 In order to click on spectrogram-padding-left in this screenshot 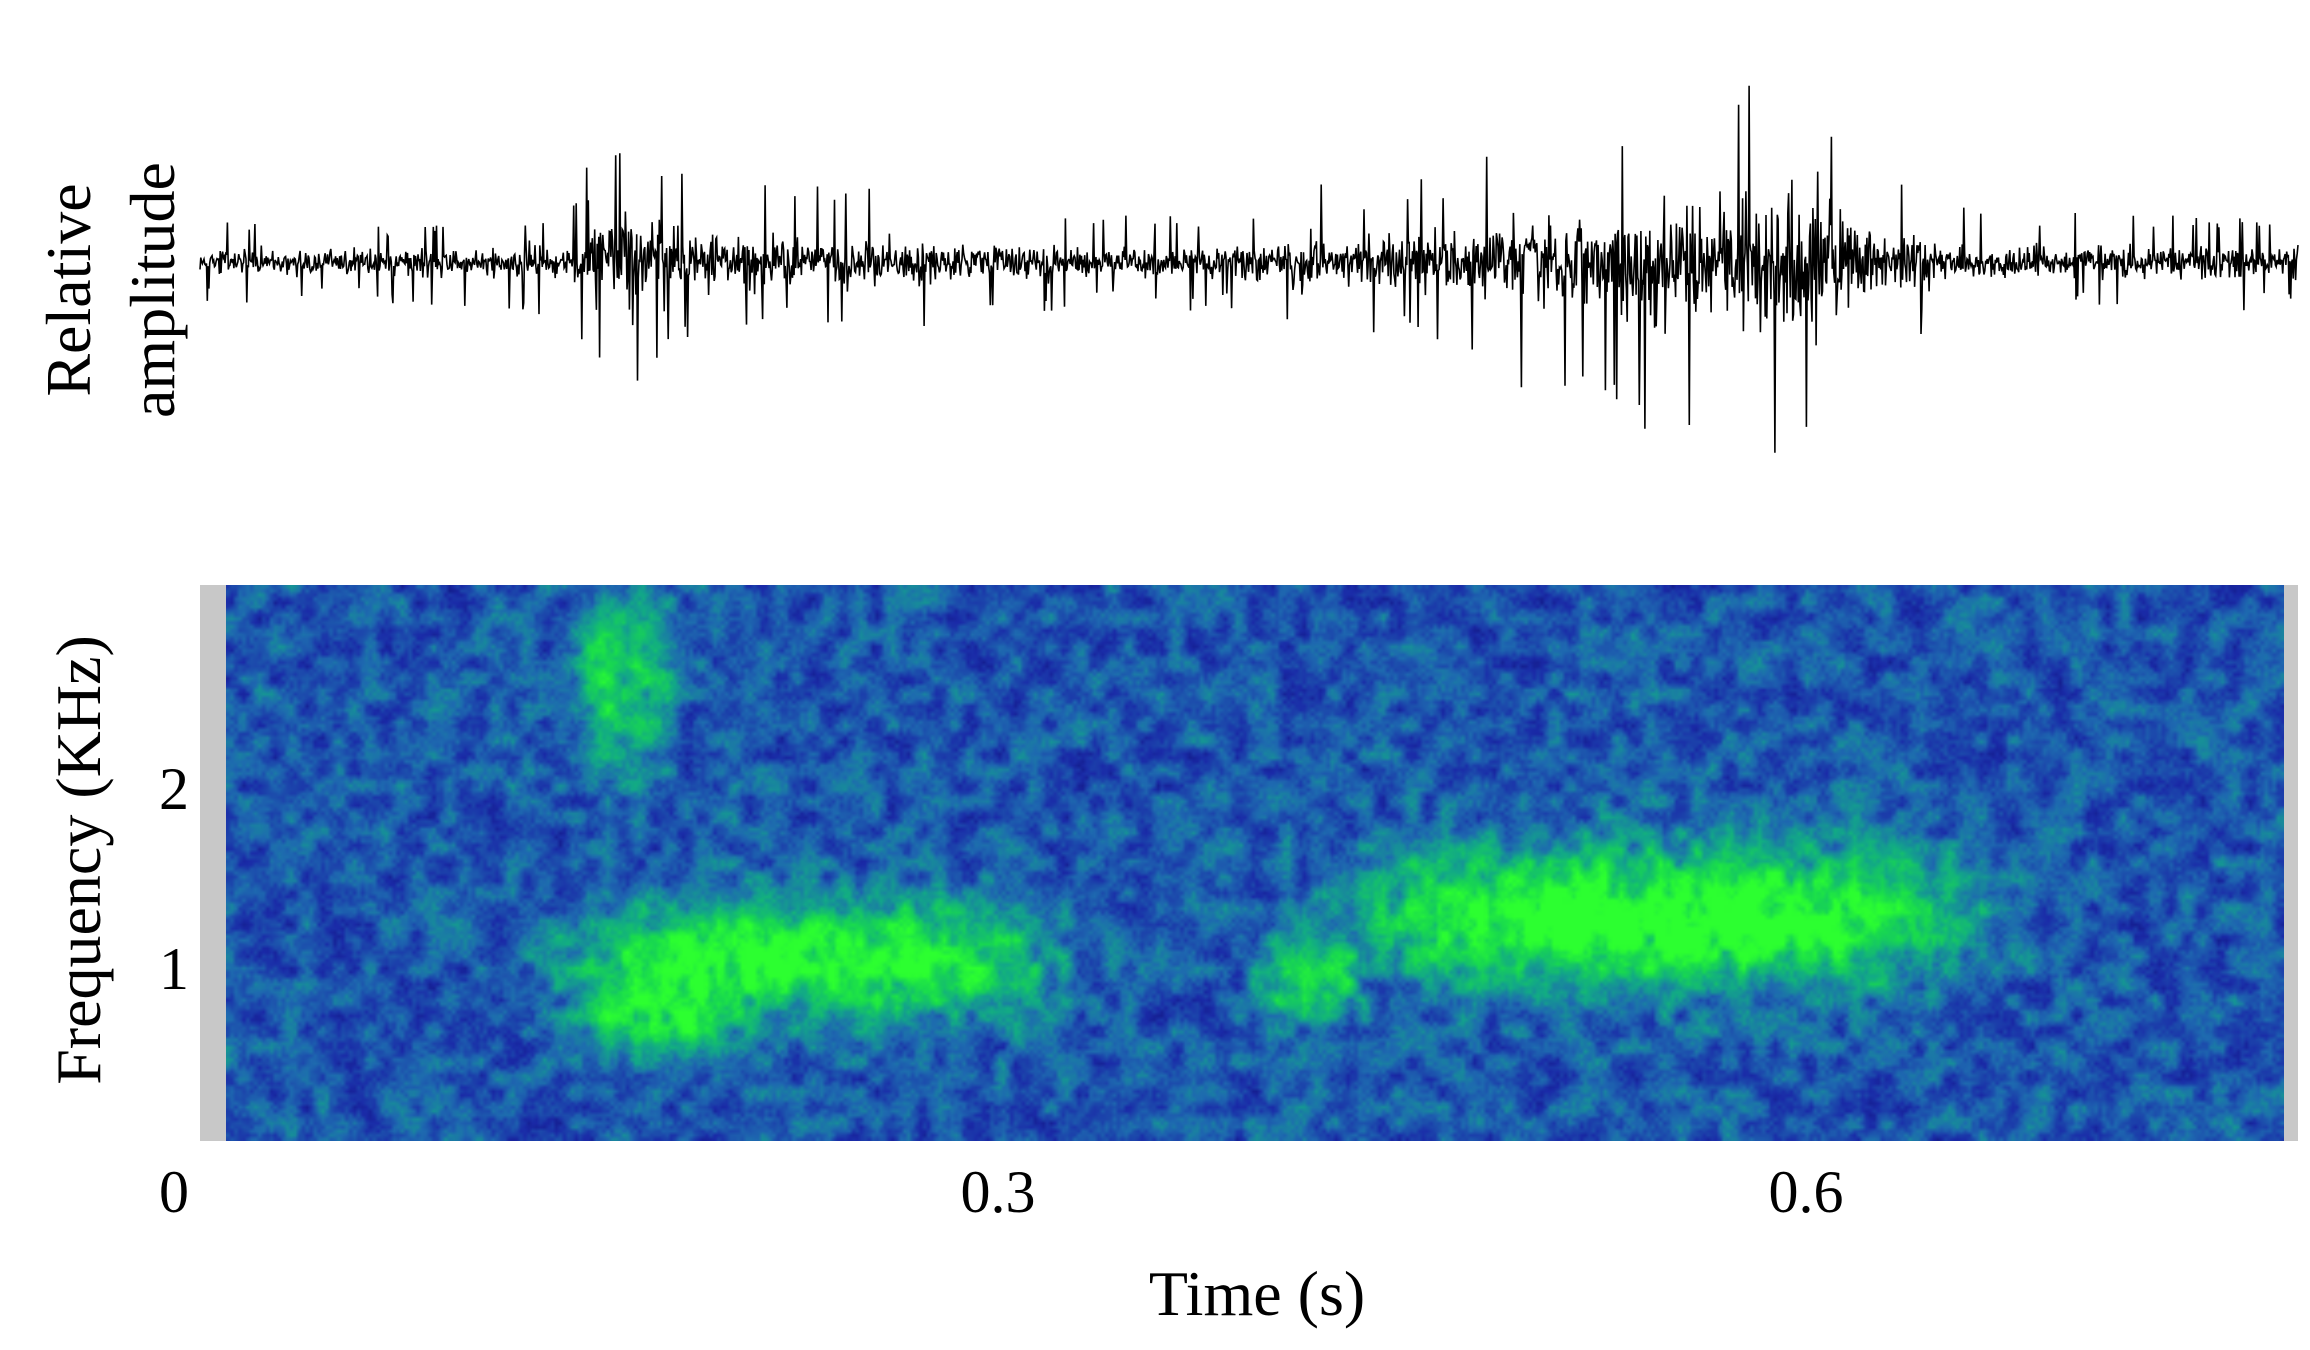, I will do `click(213, 863)`.